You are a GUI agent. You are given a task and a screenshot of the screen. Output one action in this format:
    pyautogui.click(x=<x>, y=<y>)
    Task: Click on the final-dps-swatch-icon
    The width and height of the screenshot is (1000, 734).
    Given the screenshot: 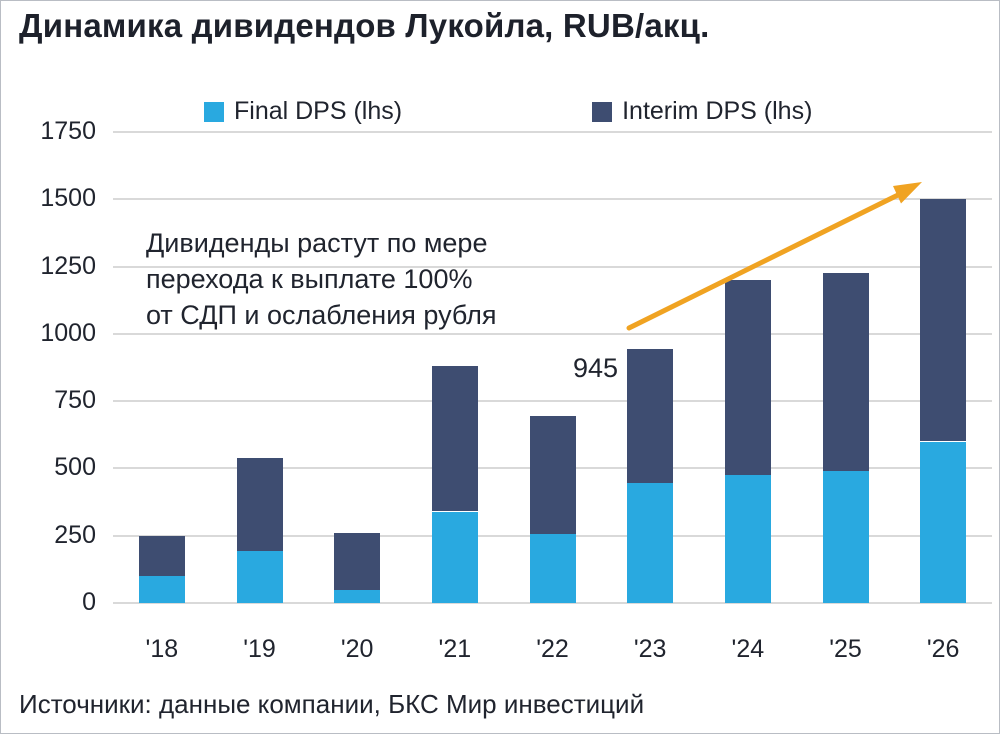 What is the action you would take?
    pyautogui.click(x=214, y=111)
    